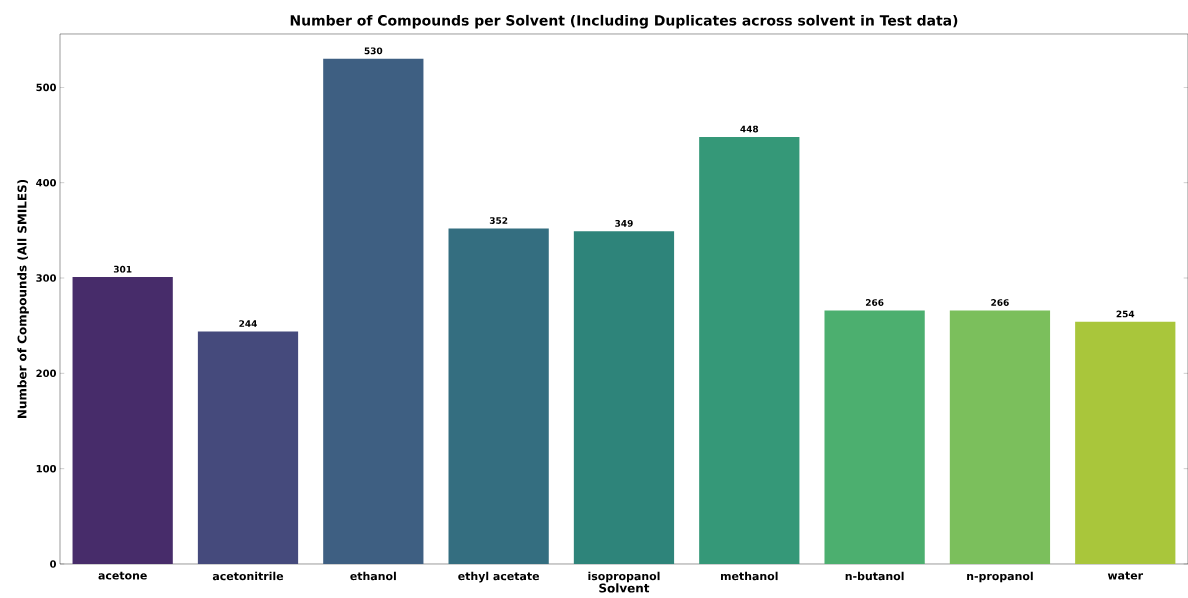  I want to click on data-label: 301, so click(122, 269).